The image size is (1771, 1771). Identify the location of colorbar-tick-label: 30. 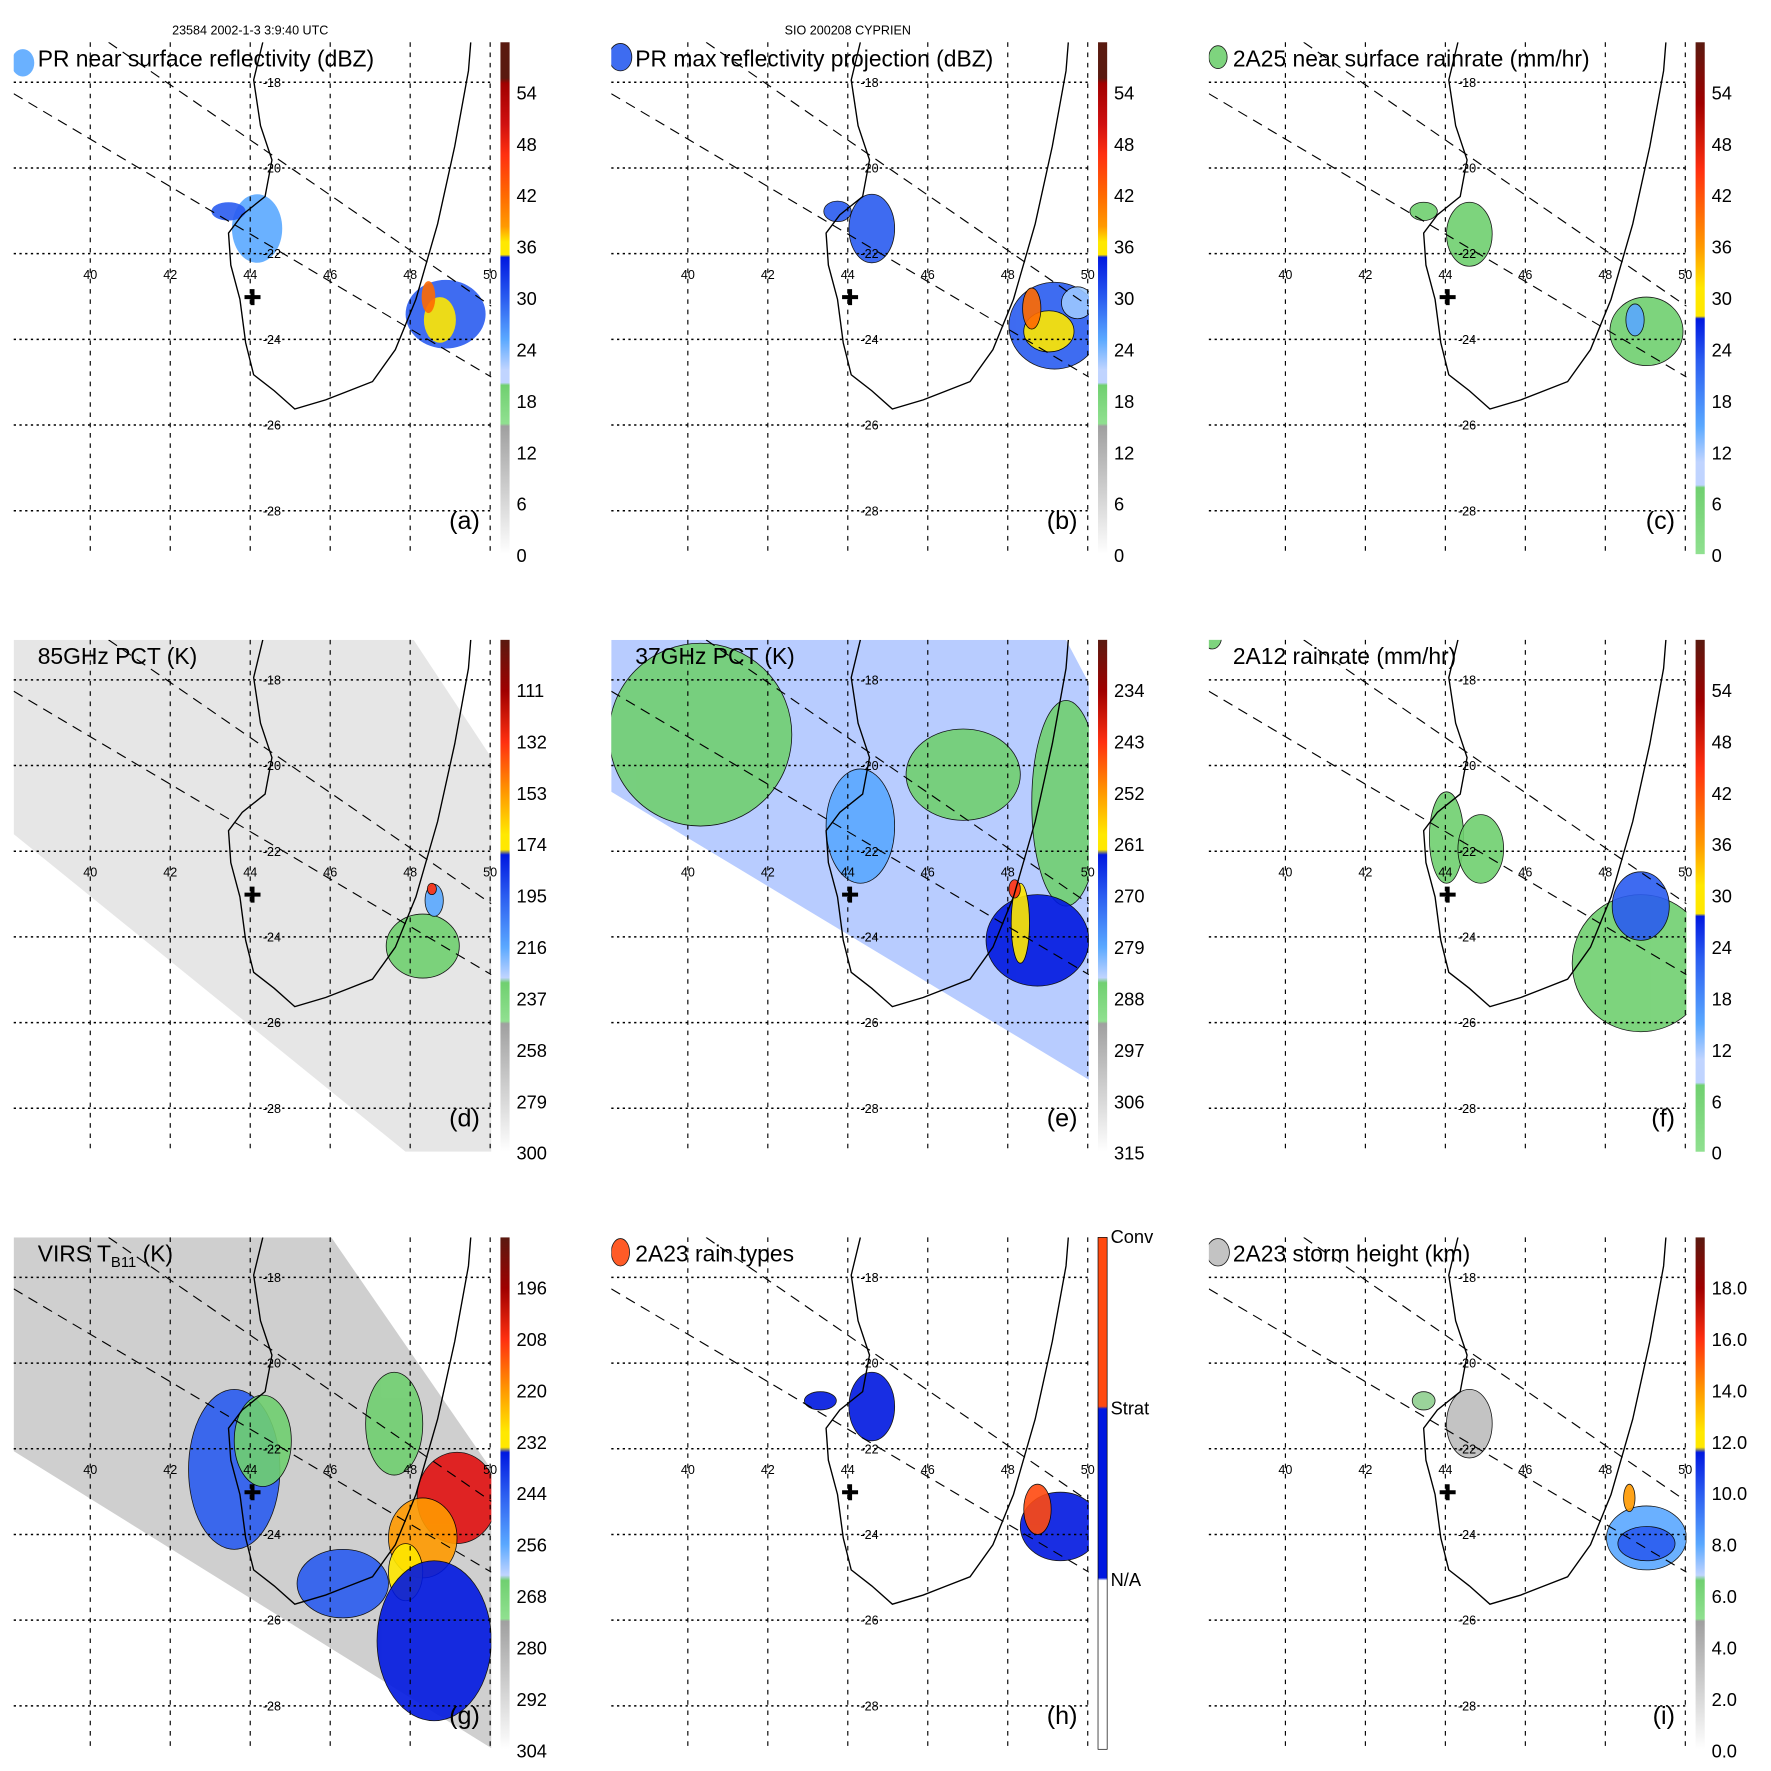
(1722, 896).